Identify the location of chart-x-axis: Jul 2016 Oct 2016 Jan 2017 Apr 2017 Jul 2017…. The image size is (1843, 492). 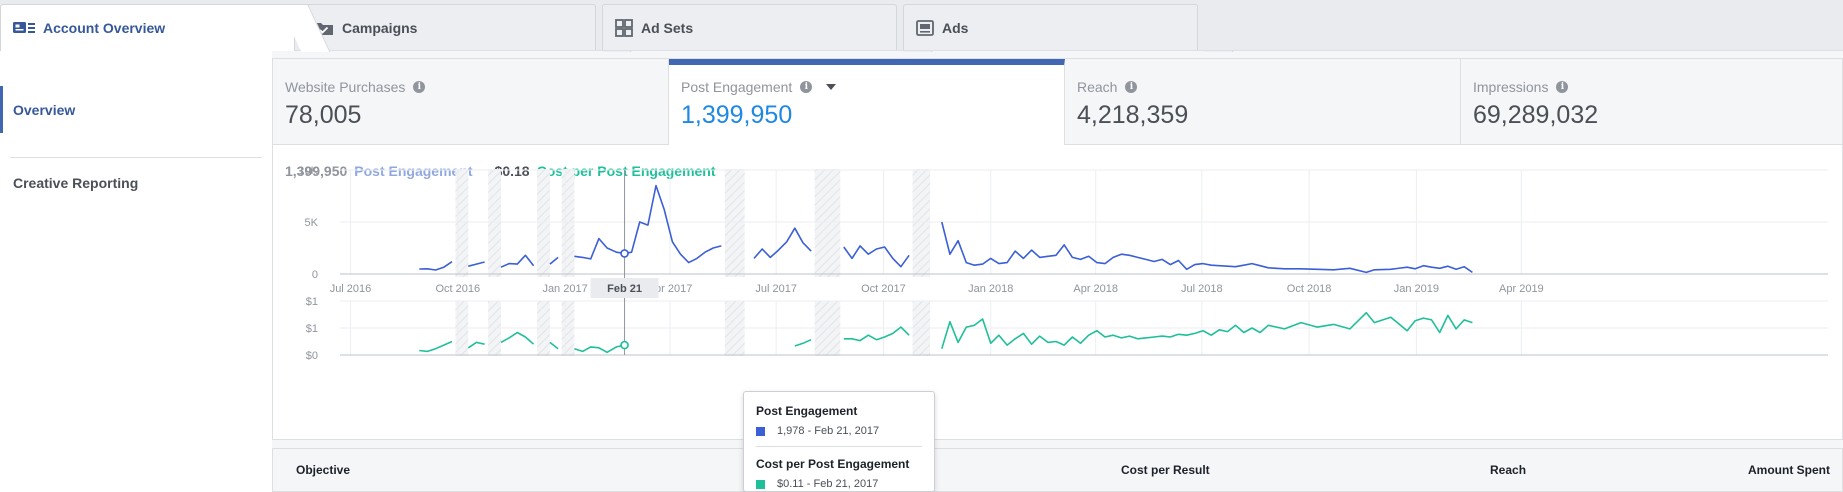
(937, 289).